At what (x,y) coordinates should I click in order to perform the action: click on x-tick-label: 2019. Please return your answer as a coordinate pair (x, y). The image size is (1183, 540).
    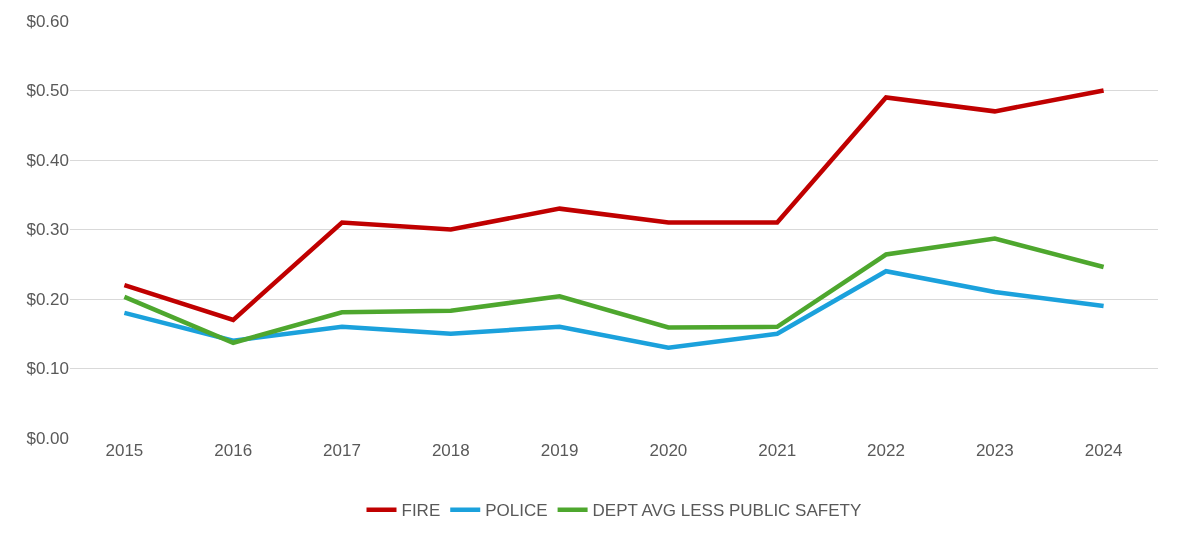
    Looking at the image, I should click on (559, 450).